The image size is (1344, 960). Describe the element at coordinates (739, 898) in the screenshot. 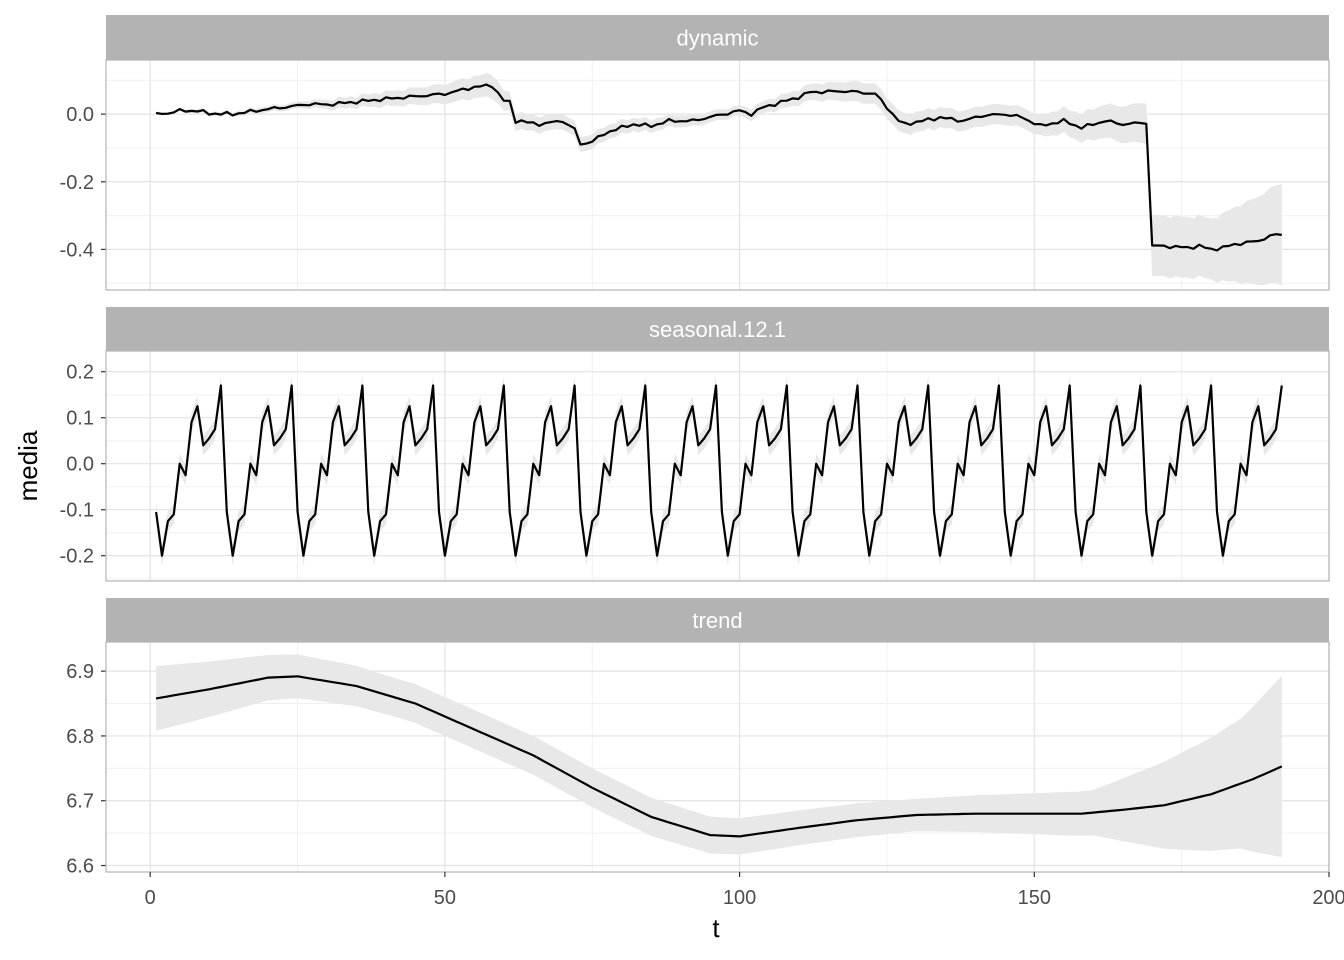

I see `x-tick-label: 100` at that location.